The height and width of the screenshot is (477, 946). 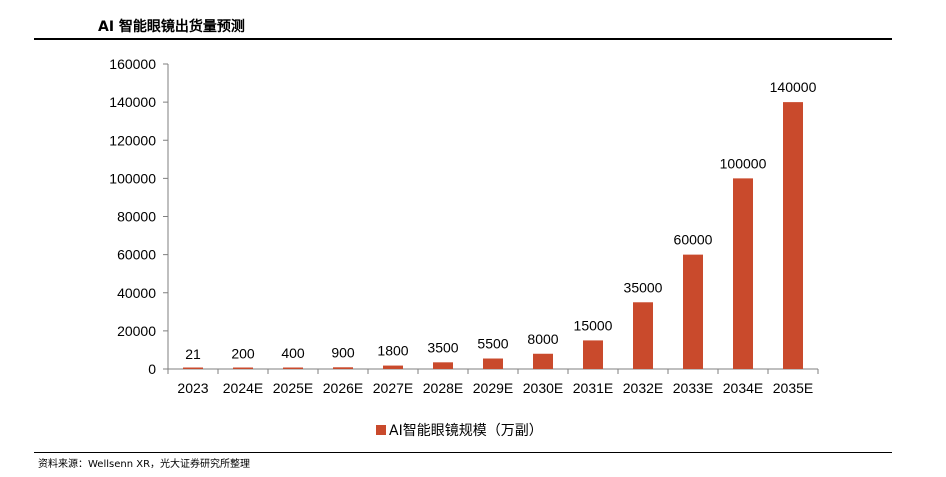 I want to click on bar-value-label: 200, so click(x=243, y=354).